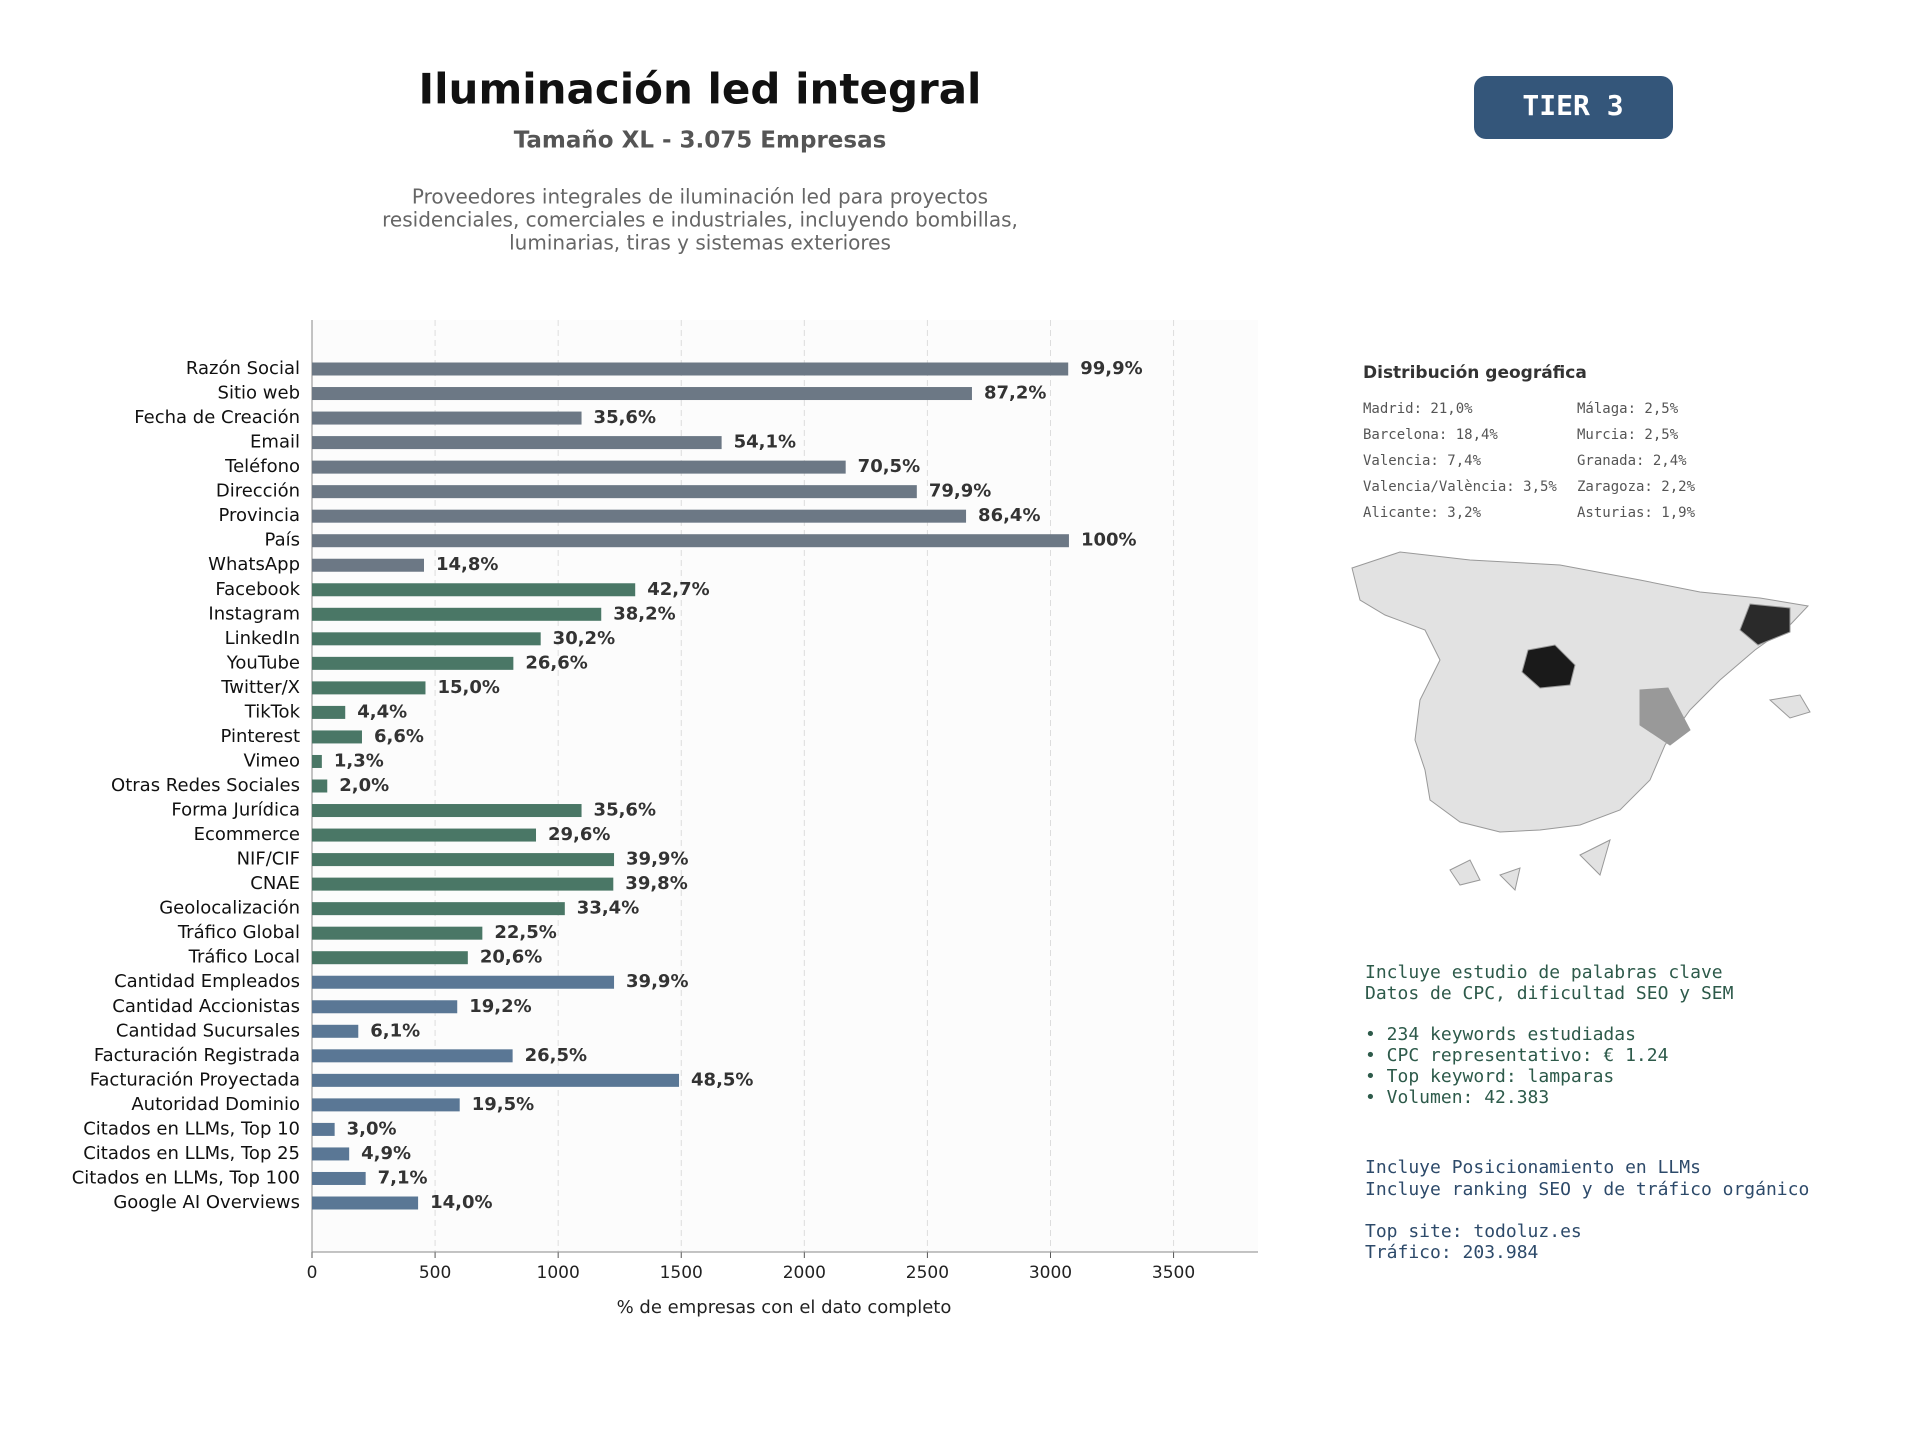  Describe the element at coordinates (1422, 513) in the screenshot. I see `geo-item: Alicante: 3,2%` at that location.